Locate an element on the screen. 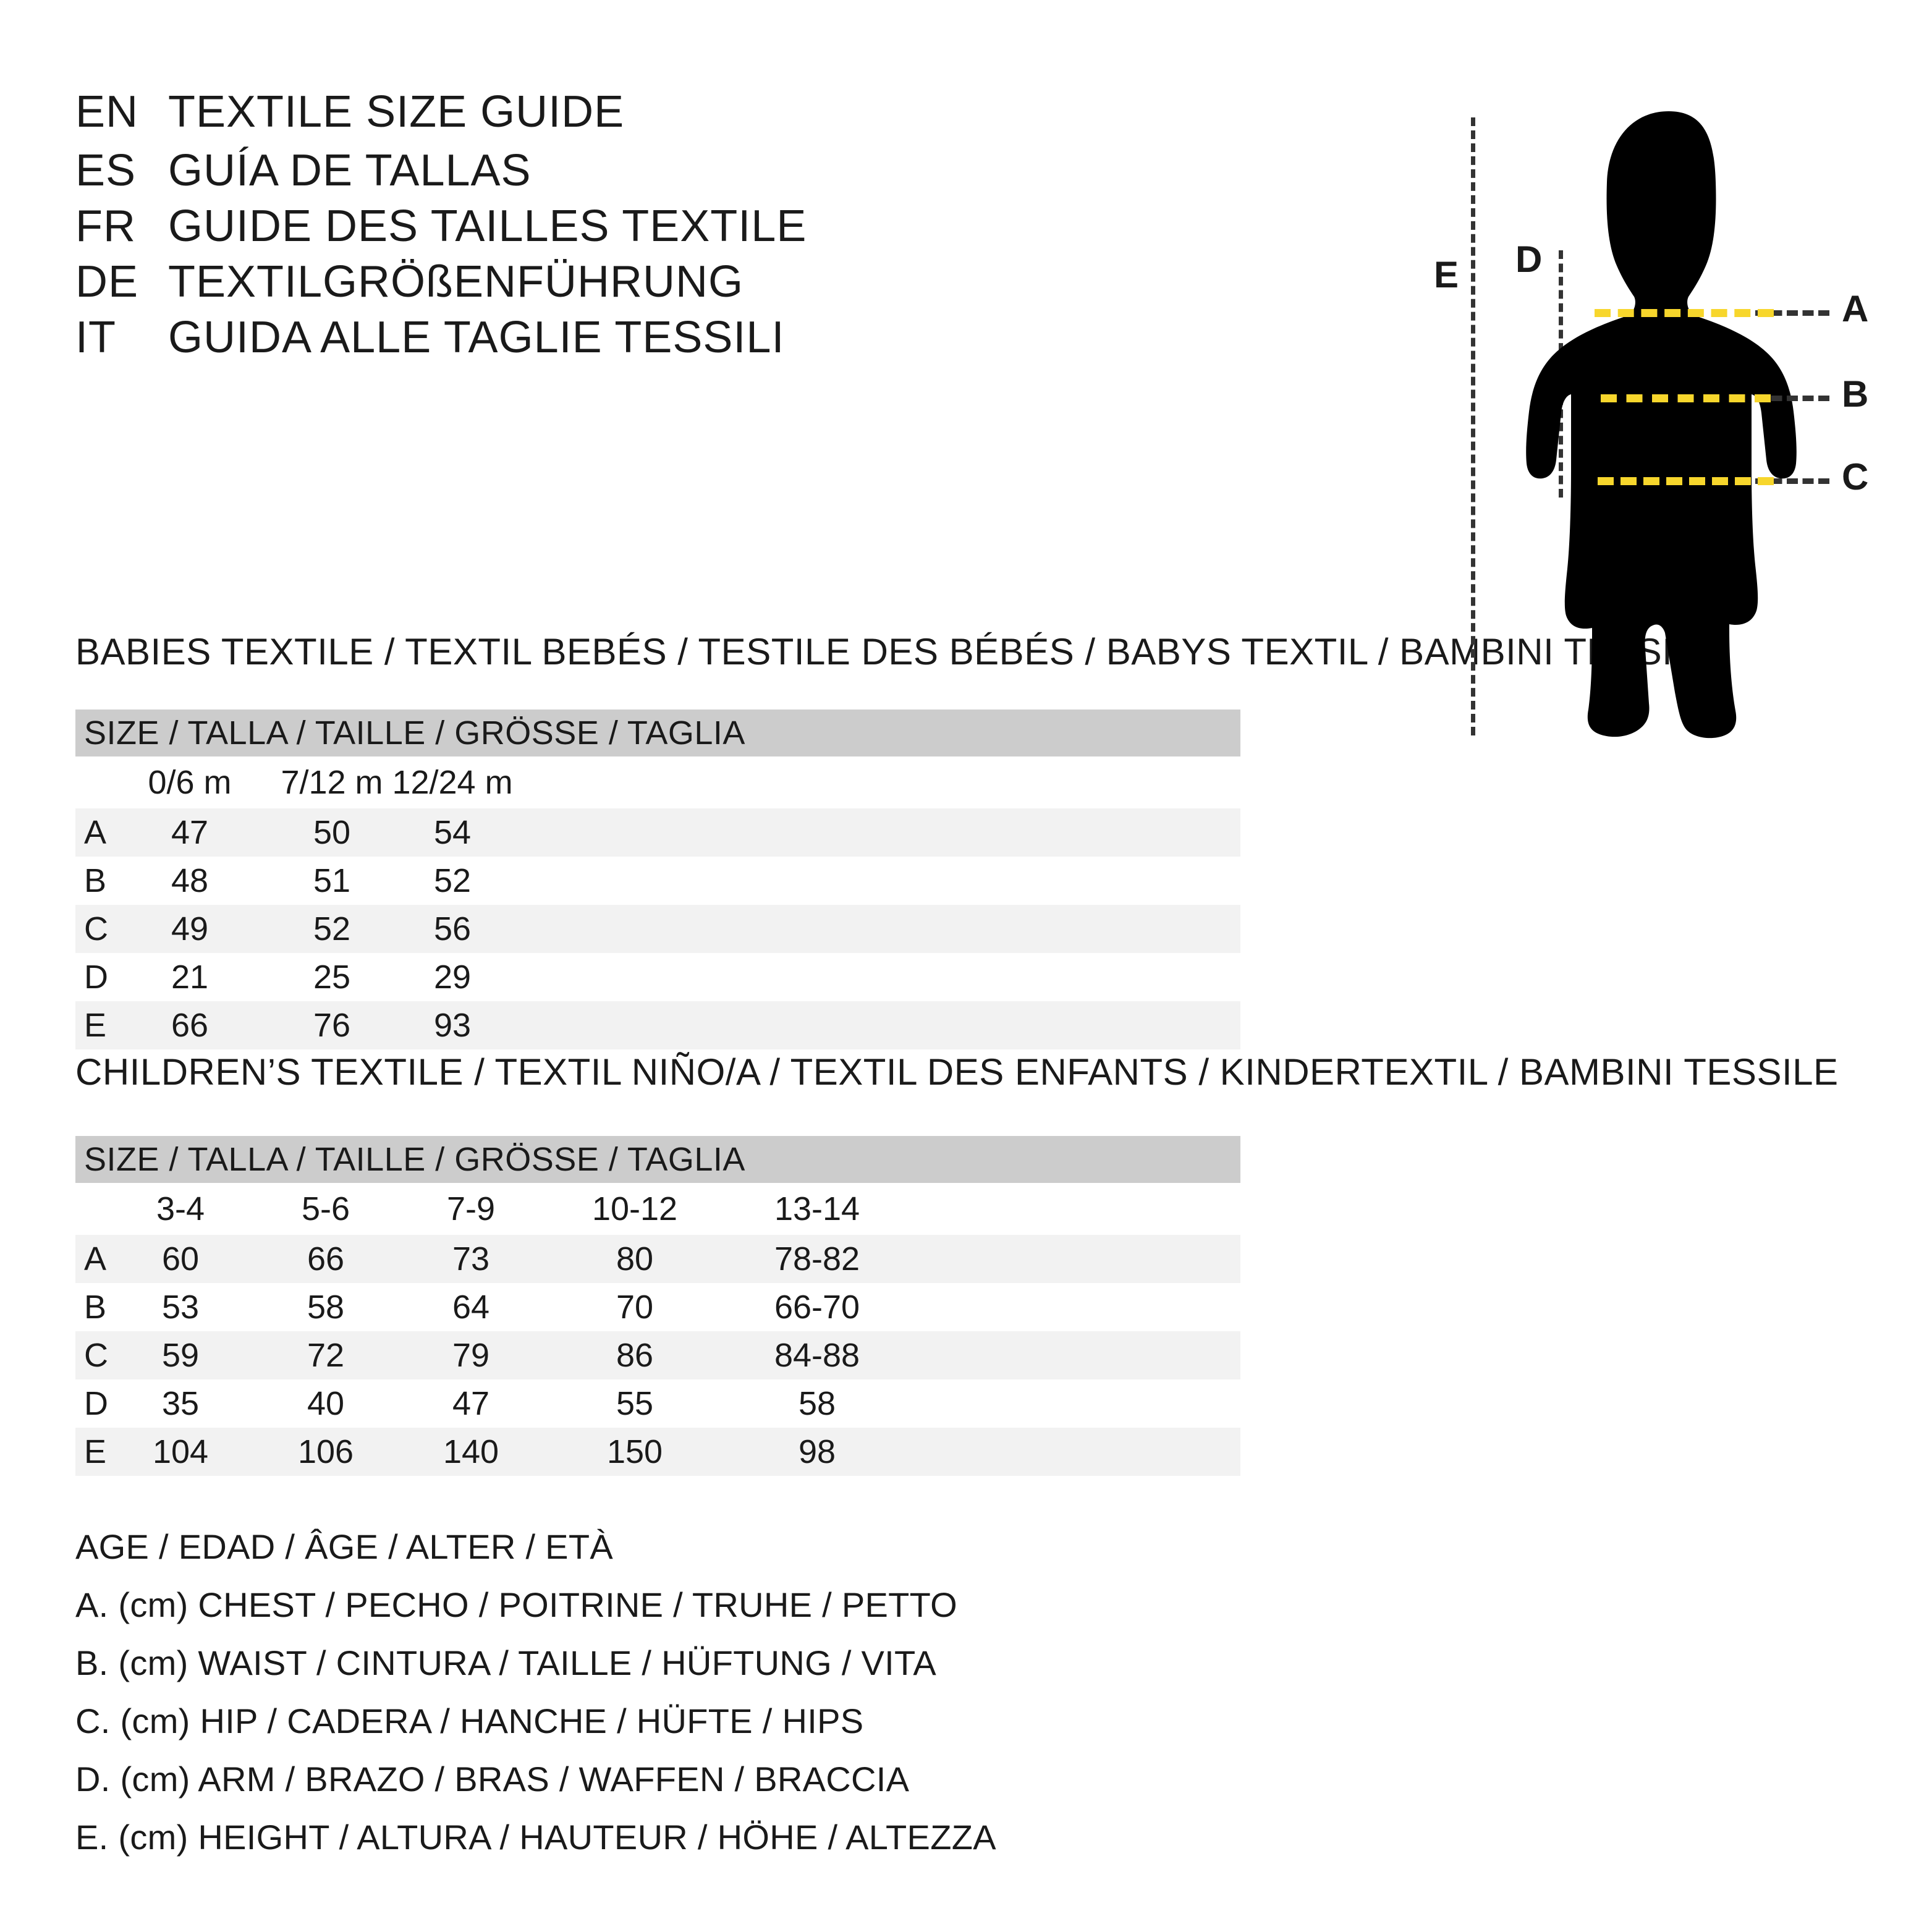  children-cell-c-4: 84-88 is located at coordinates (817, 1355).